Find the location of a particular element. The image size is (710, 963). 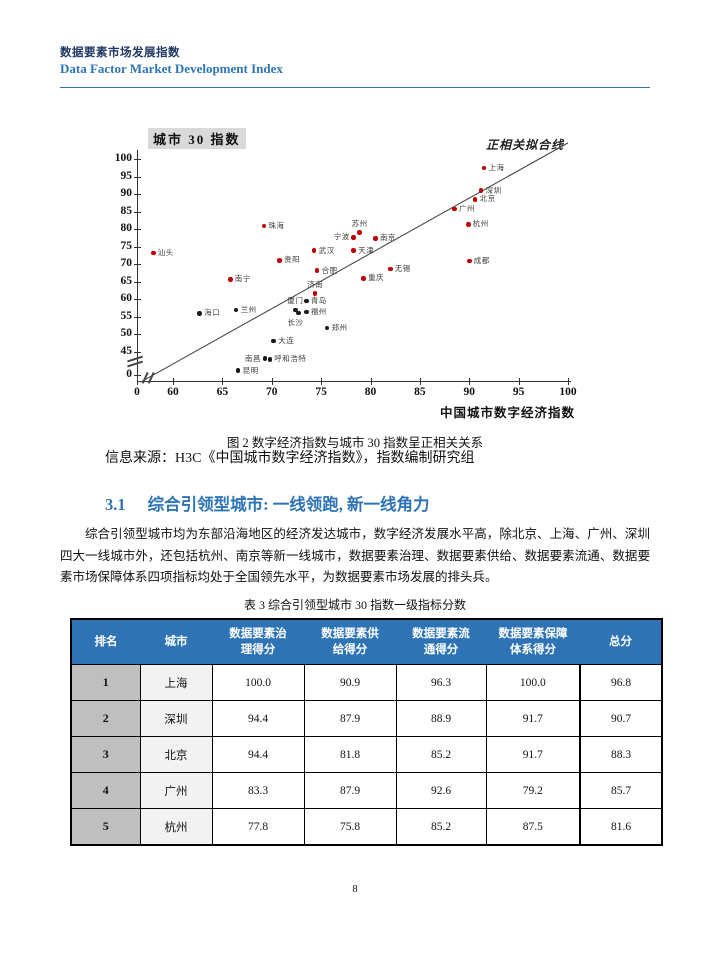

fit-line-label: 正相关拟合线 is located at coordinates (525, 145).